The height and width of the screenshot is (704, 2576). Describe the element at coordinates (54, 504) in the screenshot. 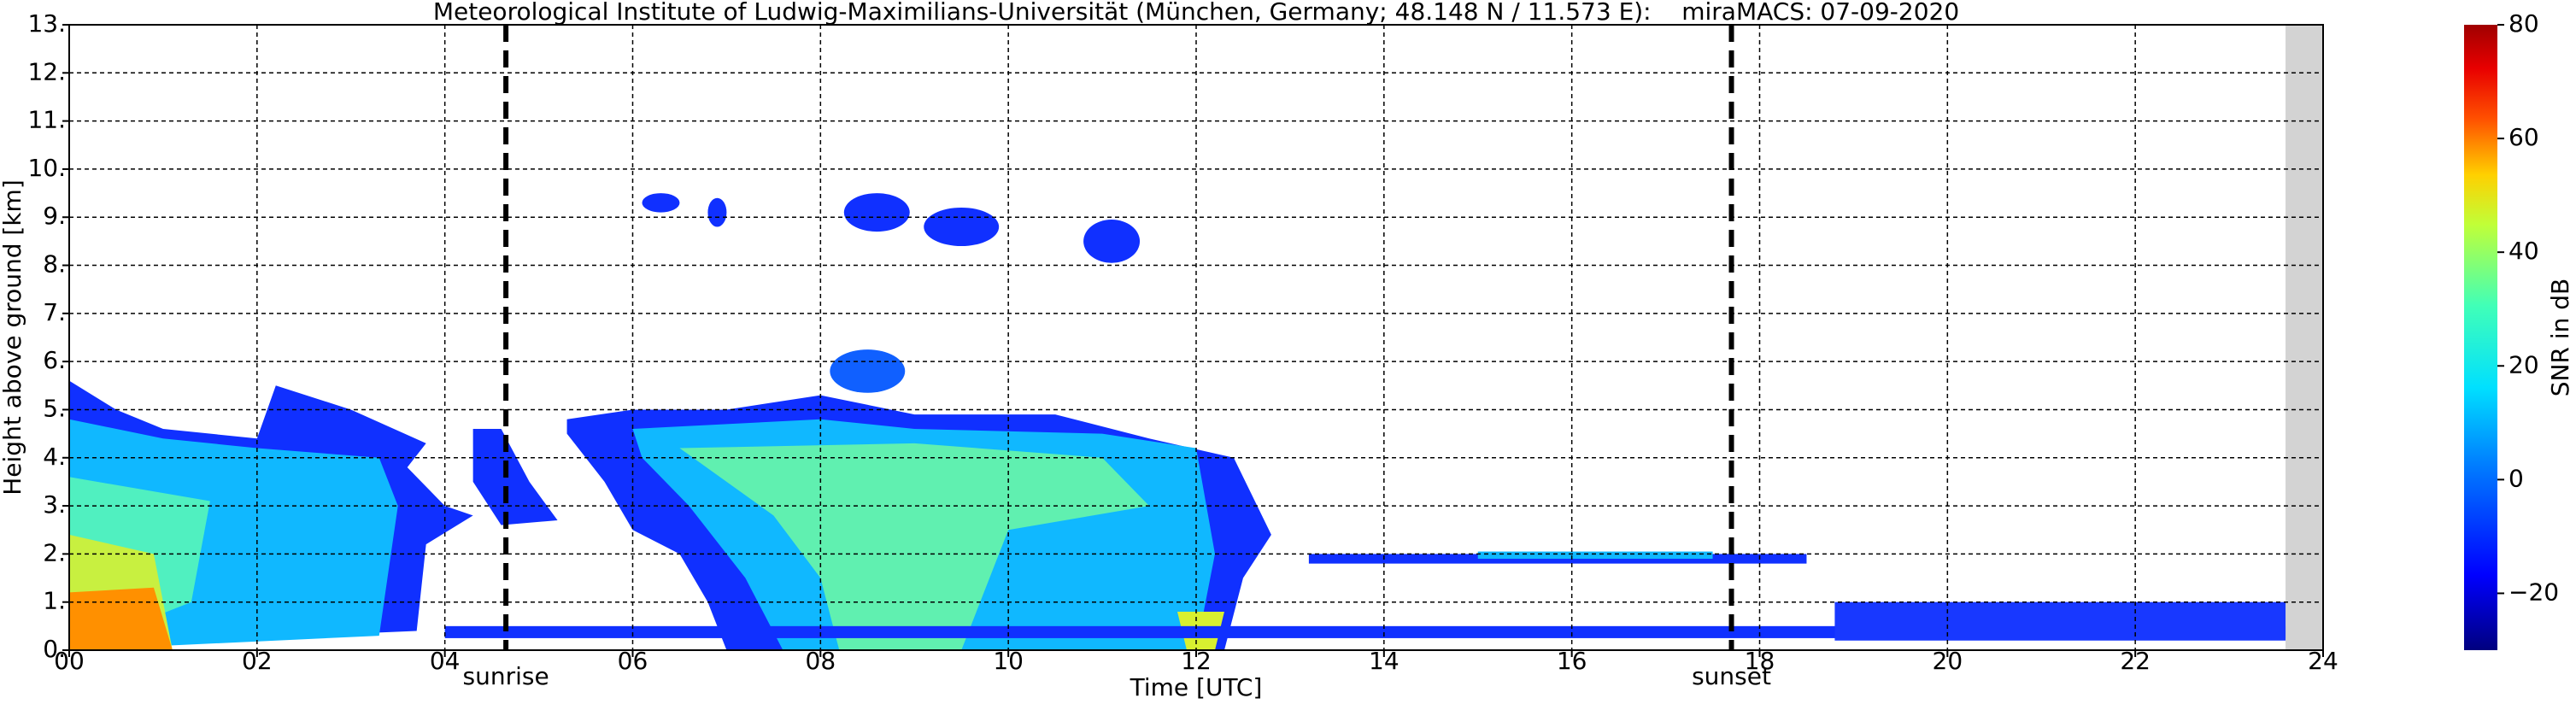

I see `y-tick-label: 3.` at that location.